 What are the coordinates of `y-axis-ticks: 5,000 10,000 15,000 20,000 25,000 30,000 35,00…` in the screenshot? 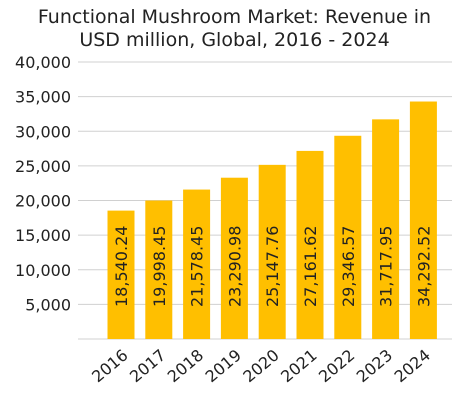 It's located at (43, 183).